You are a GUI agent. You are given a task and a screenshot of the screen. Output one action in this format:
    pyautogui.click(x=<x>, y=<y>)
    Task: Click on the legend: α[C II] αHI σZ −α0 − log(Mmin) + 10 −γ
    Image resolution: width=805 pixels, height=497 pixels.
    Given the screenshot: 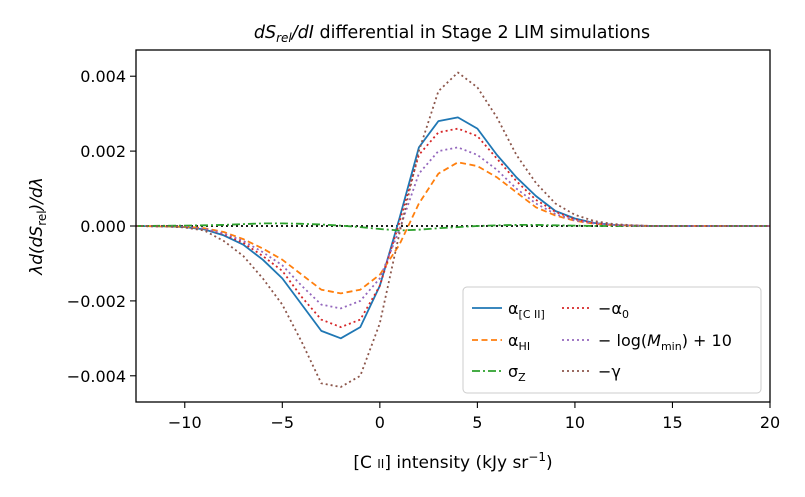 What is the action you would take?
    pyautogui.click(x=612, y=340)
    